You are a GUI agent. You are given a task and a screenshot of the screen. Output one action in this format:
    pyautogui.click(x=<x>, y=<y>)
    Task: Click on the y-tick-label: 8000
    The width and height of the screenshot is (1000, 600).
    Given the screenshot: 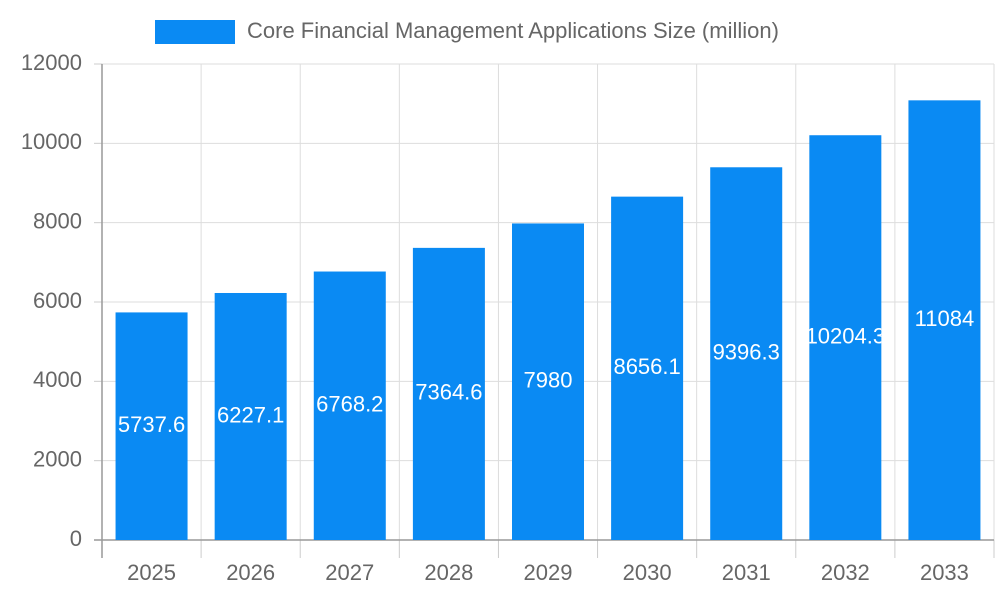 What is the action you would take?
    pyautogui.click(x=57, y=220)
    